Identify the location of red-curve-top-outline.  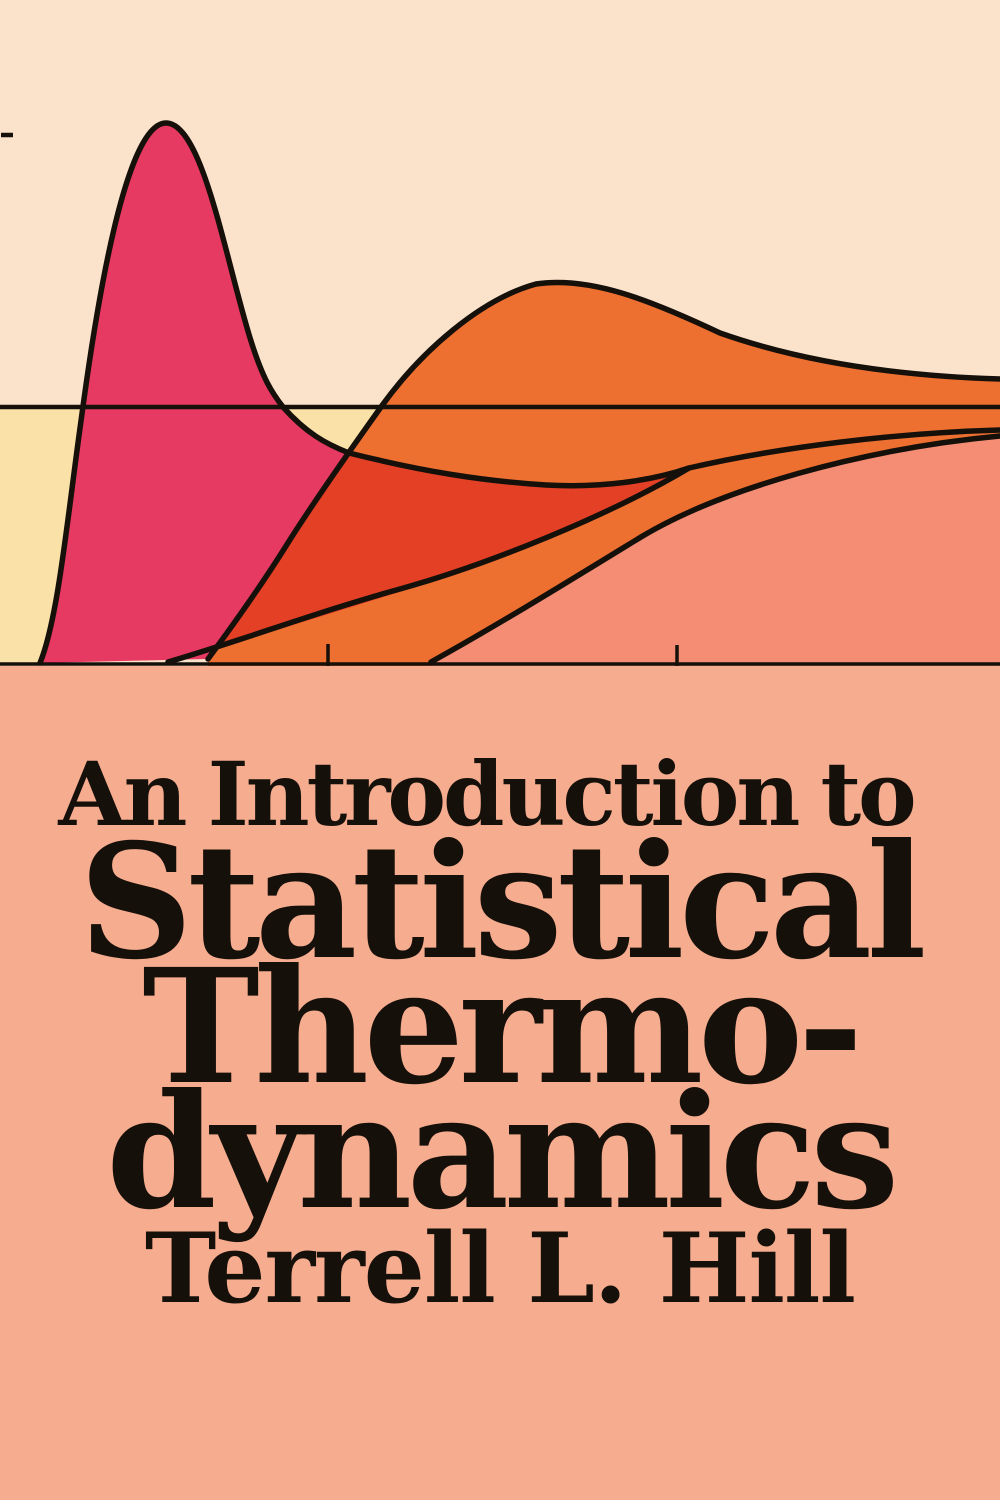
(519, 469).